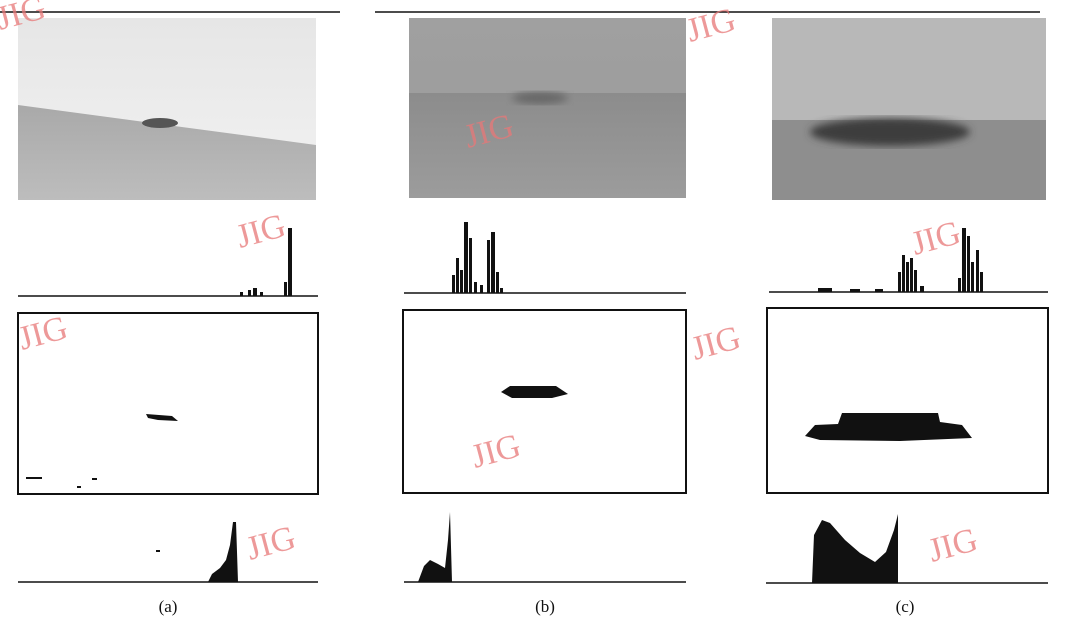 The image size is (1068, 627). I want to click on segmentation-a, so click(168, 403).